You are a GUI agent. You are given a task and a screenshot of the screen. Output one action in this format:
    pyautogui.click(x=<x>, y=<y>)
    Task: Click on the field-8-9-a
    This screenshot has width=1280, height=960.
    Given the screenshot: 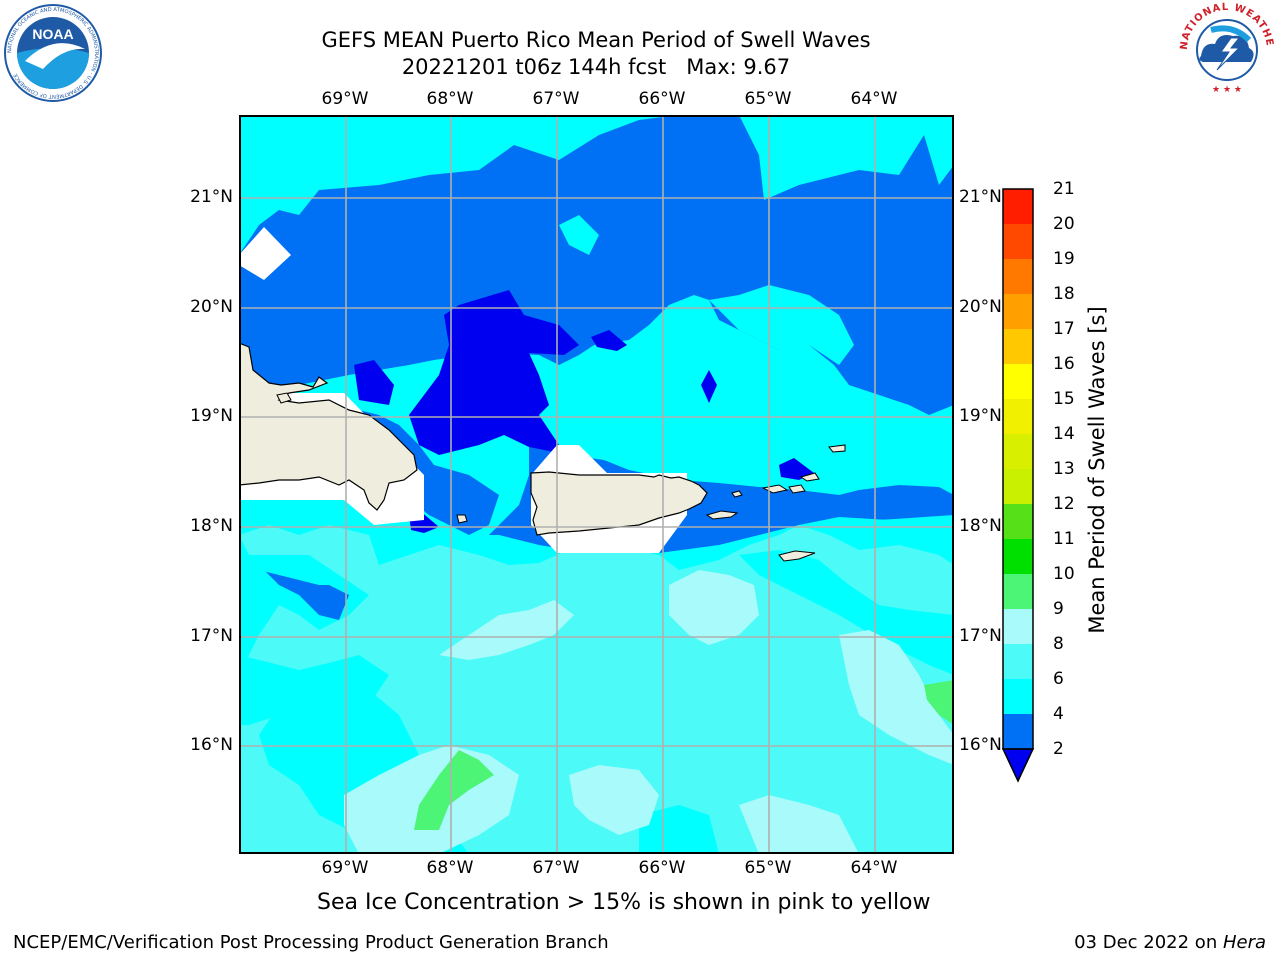 What is the action you would take?
    pyautogui.click(x=506, y=630)
    